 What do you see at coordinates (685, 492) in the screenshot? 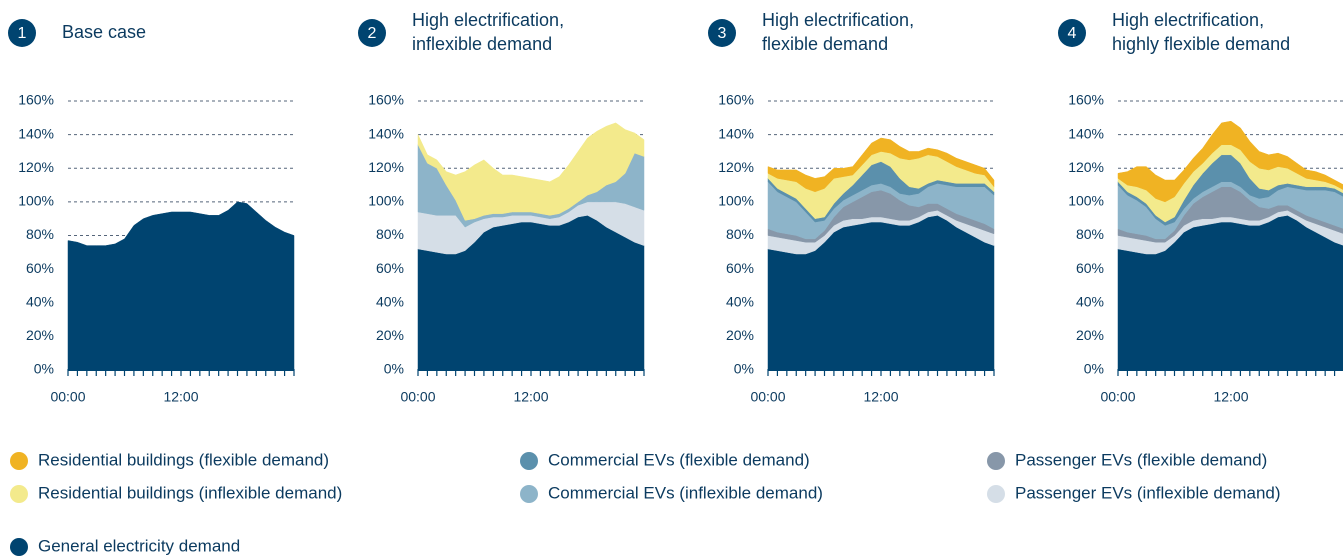
I see `legend-label: Commercial EVs (inflexible demand)` at bounding box center [685, 492].